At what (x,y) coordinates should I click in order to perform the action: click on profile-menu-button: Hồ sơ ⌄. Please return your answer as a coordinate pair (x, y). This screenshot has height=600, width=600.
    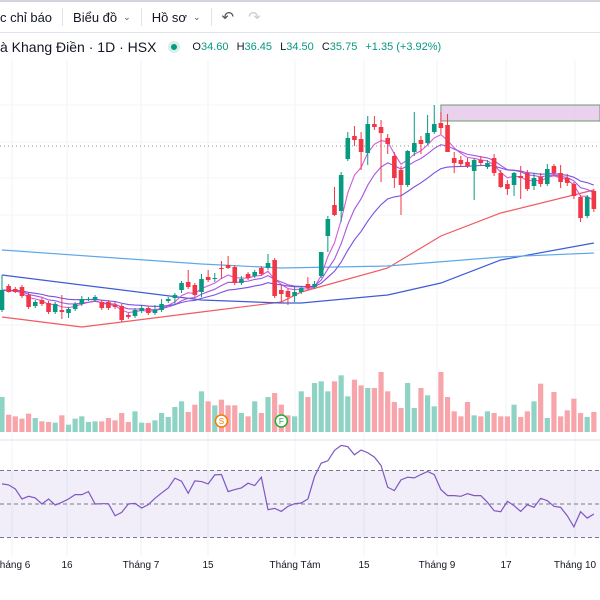
    Looking at the image, I should click on (176, 17).